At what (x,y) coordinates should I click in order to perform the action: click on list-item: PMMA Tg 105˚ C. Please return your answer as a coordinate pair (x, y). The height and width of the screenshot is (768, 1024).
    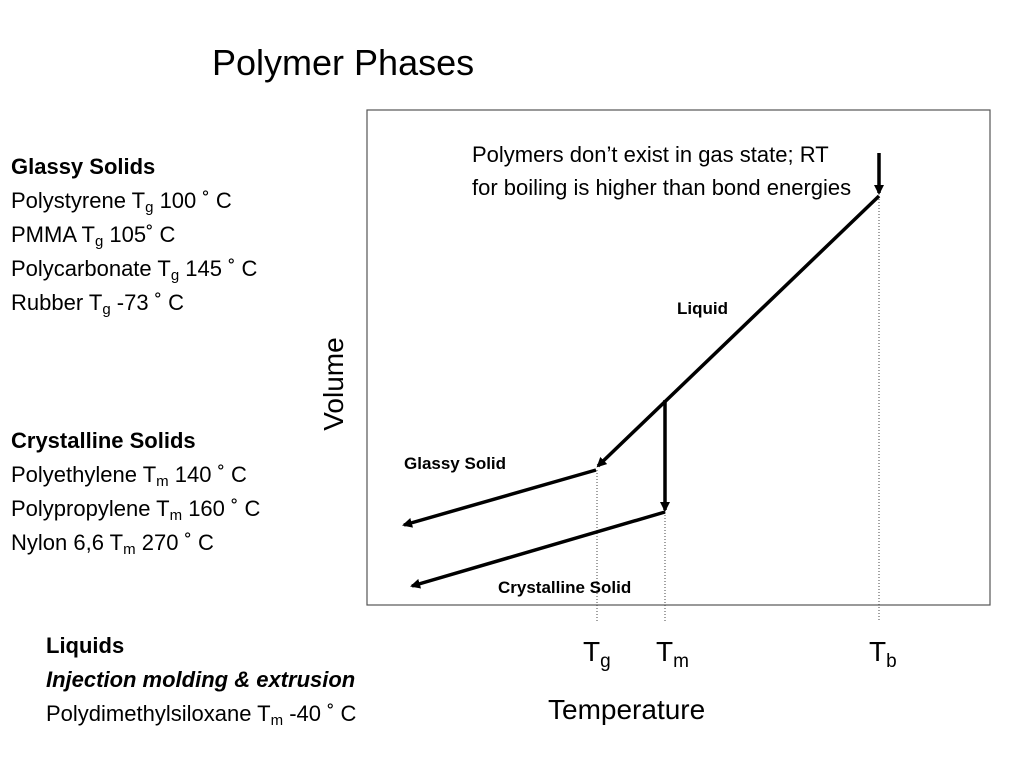
    Looking at the image, I should click on (93, 236).